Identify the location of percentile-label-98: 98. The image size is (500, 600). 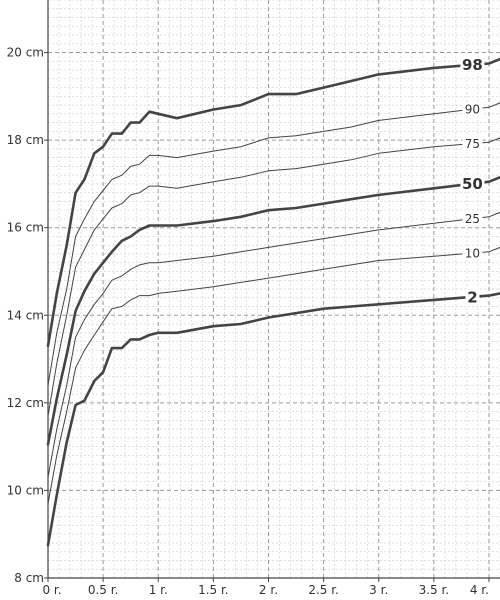
(472, 65).